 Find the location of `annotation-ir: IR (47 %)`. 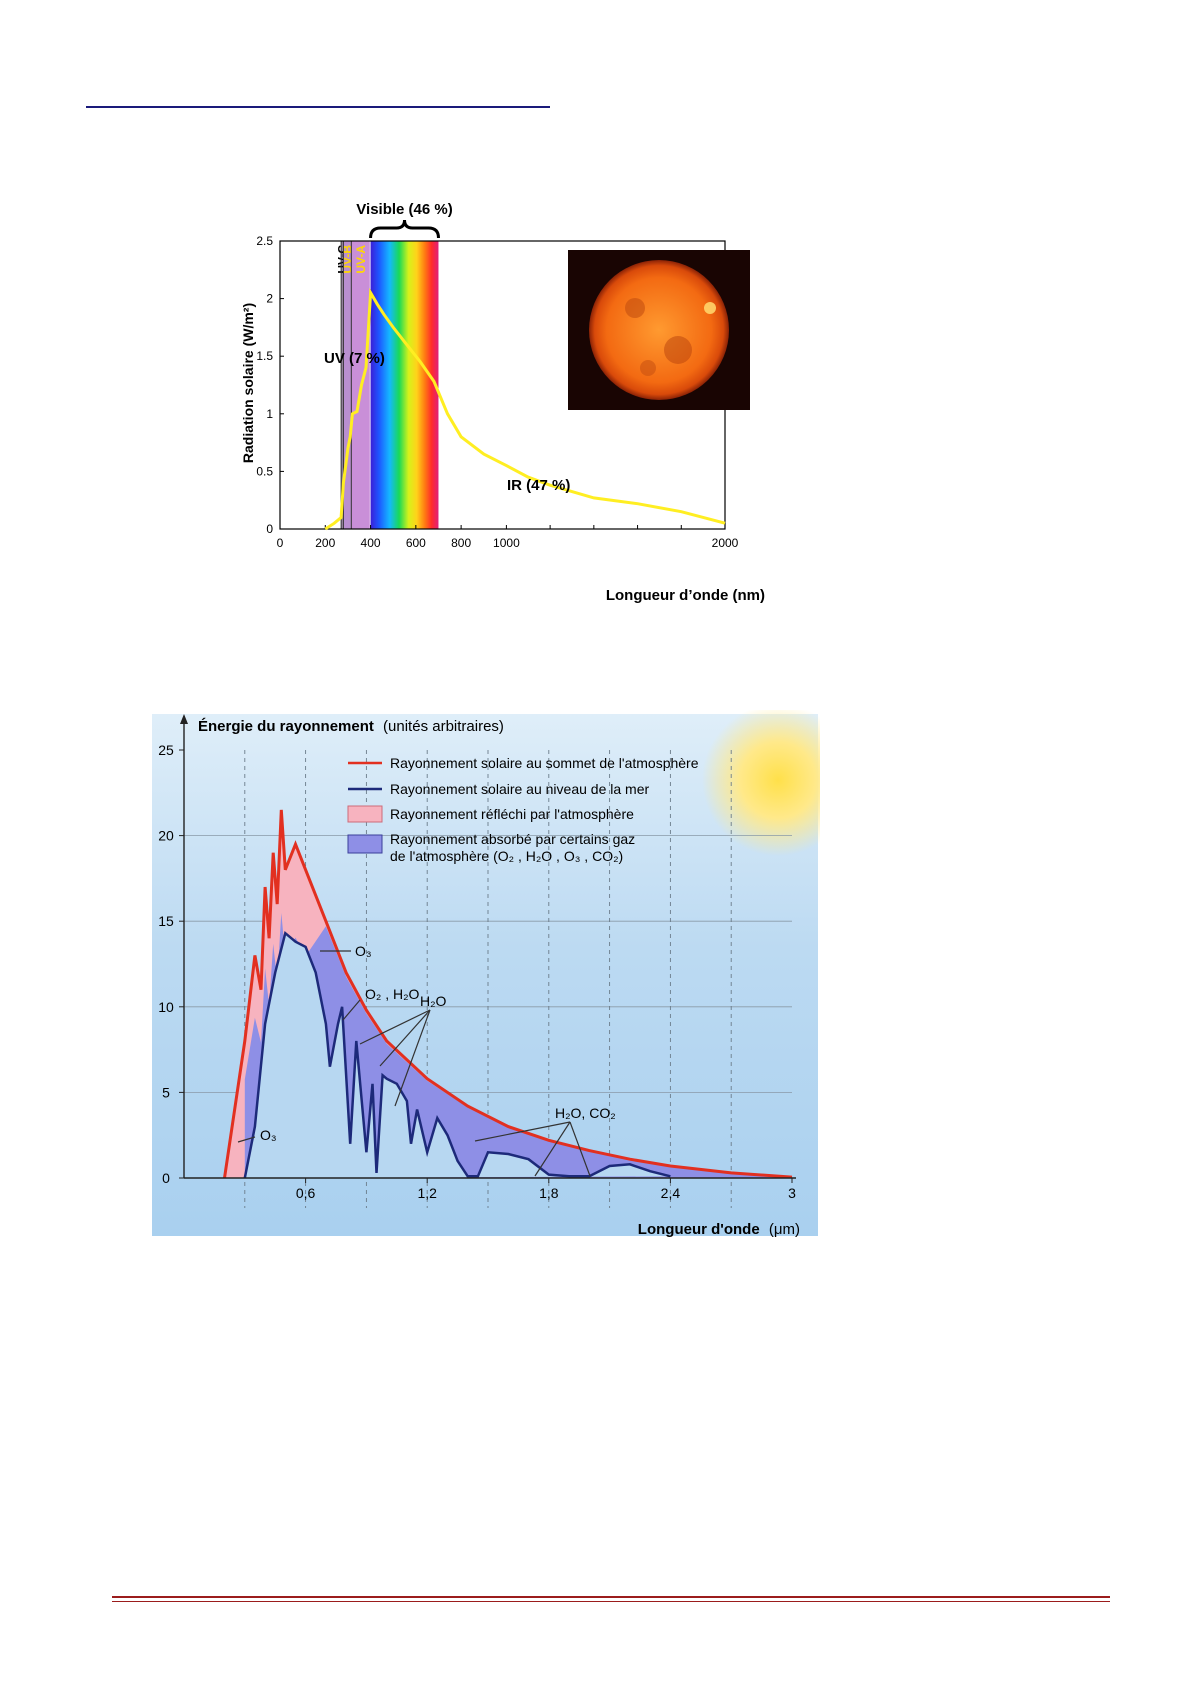

annotation-ir: IR (47 %) is located at coordinates (538, 485).